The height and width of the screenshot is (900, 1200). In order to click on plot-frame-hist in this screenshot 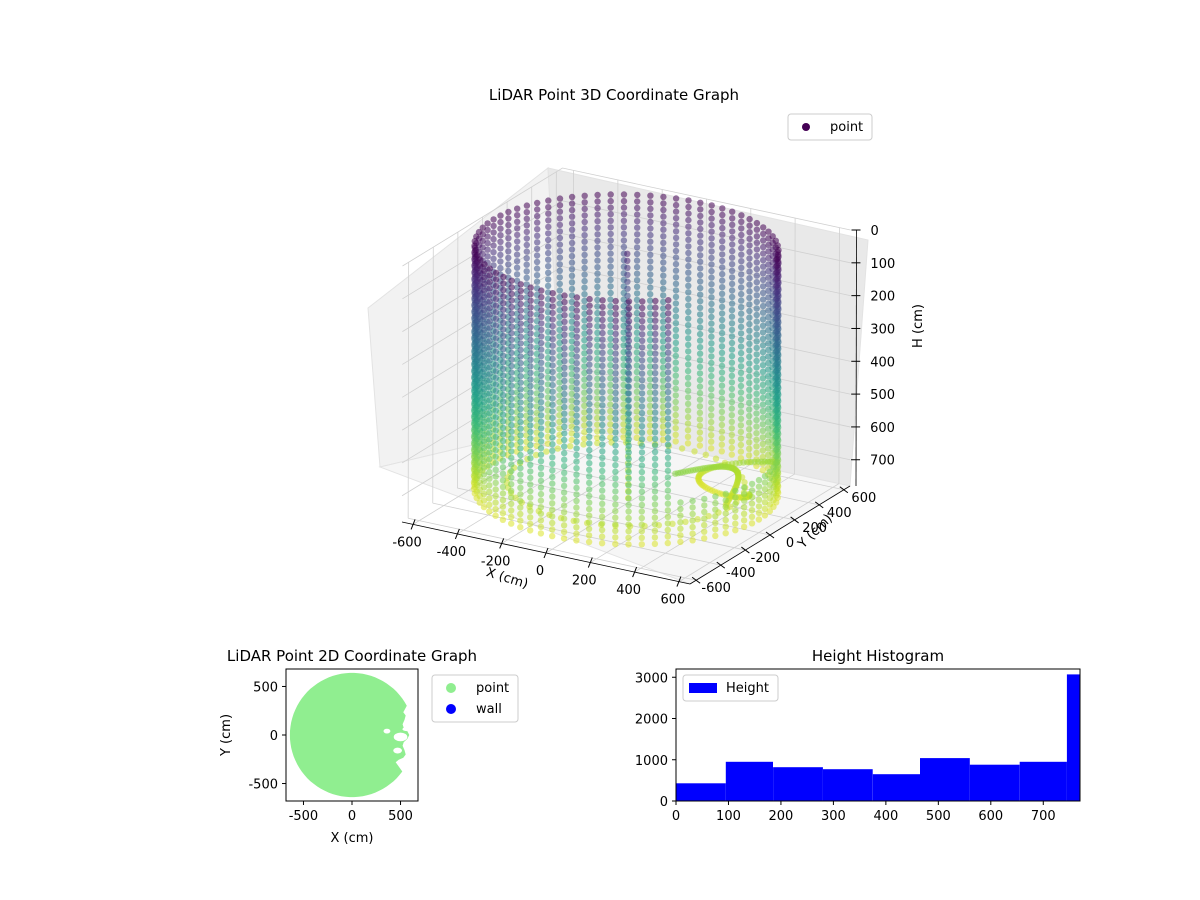, I will do `click(878, 735)`.